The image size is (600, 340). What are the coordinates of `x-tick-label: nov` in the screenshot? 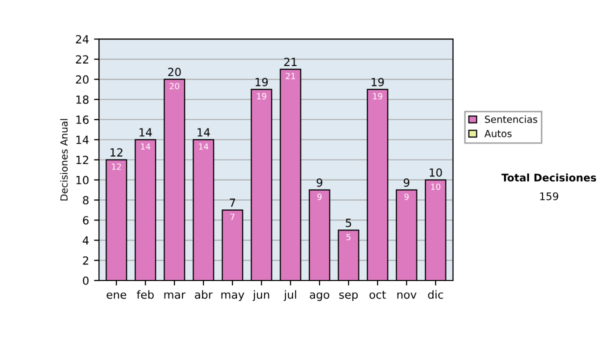 It's located at (406, 295).